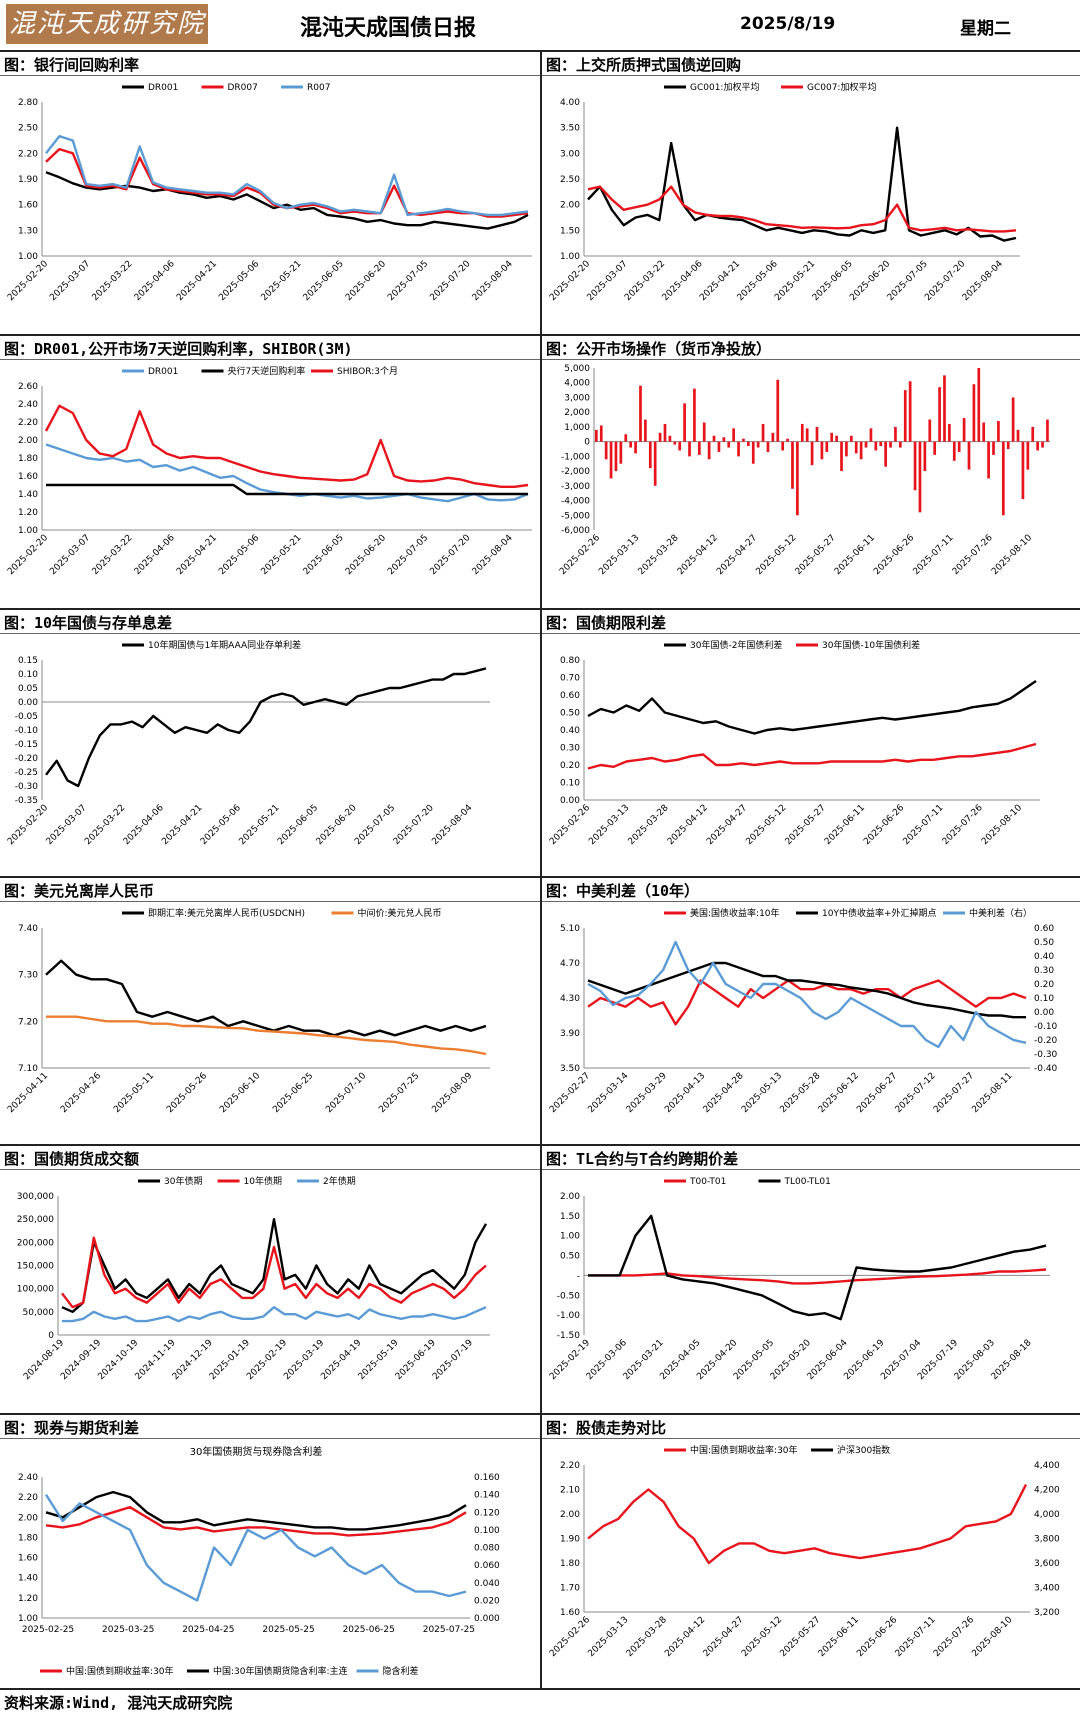 The height and width of the screenshot is (1716, 1080). I want to click on y2-tick-label: 3,800, so click(1047, 1540).